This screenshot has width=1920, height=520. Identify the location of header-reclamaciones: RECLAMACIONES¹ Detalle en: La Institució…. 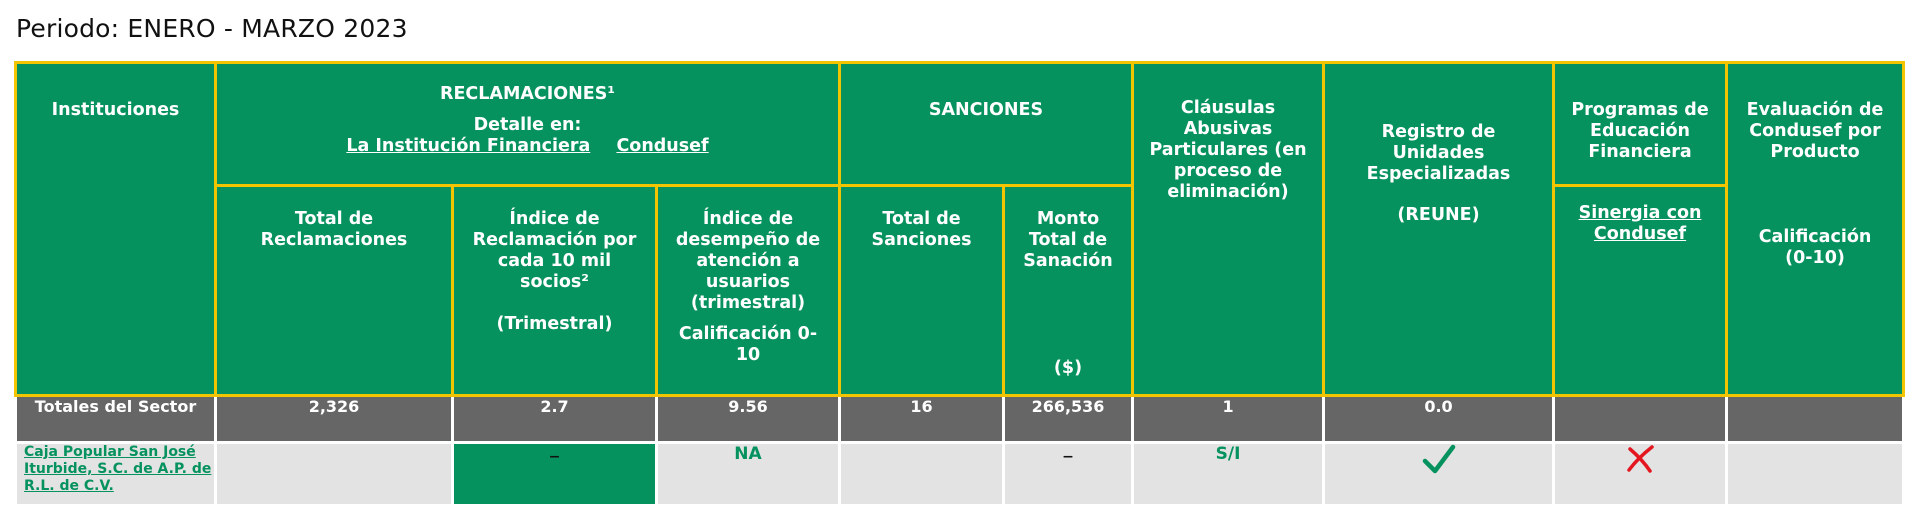
(527, 124).